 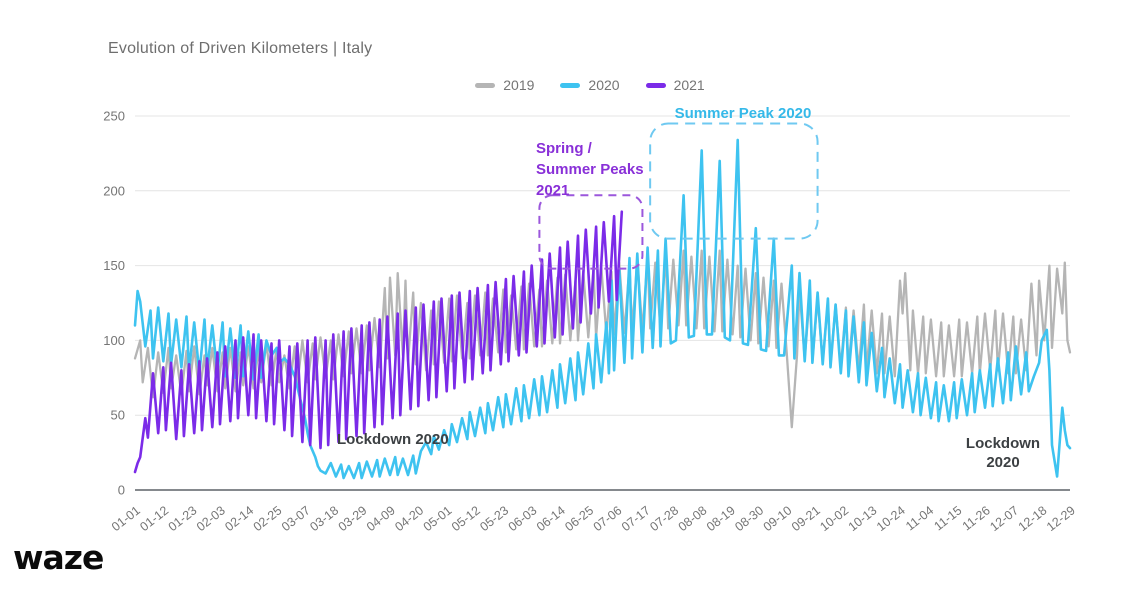 I want to click on x-tick-label-05-23: 05-23, so click(x=494, y=518).